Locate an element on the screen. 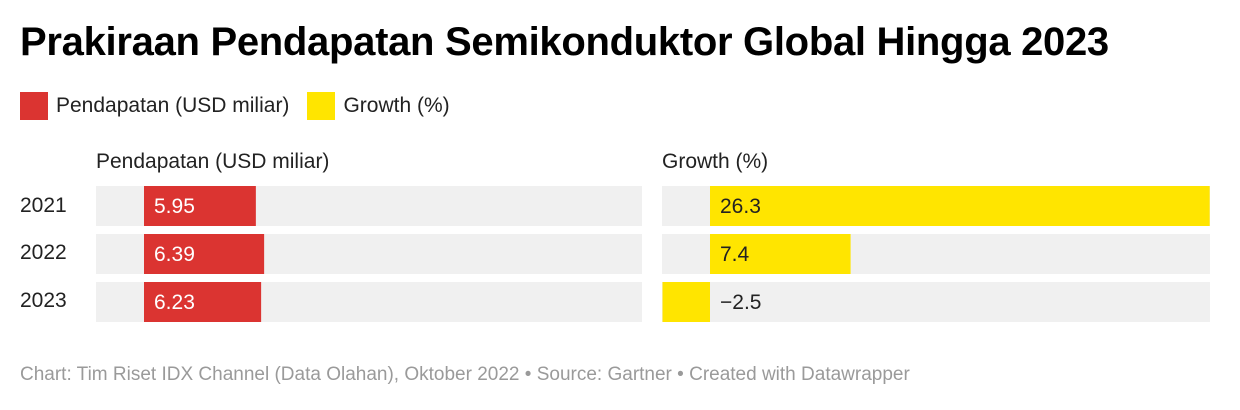  panel-title-growth: Growth (%) is located at coordinates (715, 161).